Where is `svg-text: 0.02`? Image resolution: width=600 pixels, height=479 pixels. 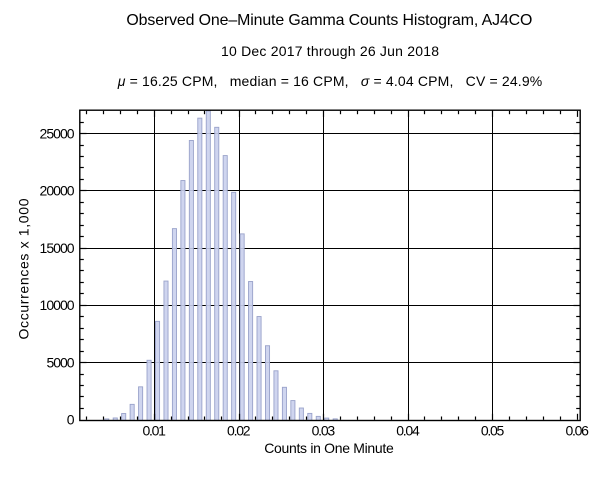 svg-text: 0.02 is located at coordinates (239, 431).